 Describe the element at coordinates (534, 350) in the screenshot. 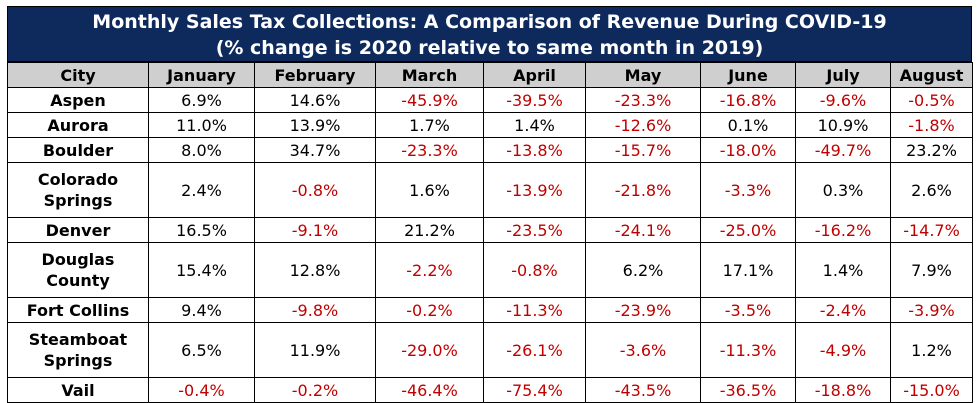

I see `value-cell: -26.1%` at that location.